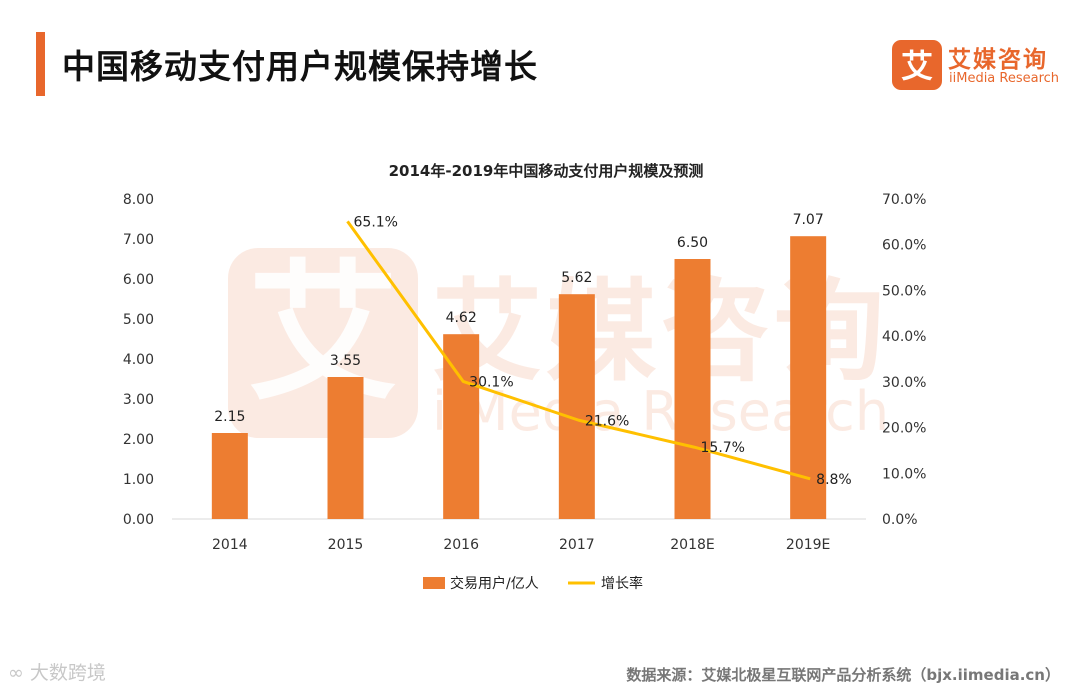  What do you see at coordinates (229, 417) in the screenshot?
I see `bar-value-label: 2.15` at bounding box center [229, 417].